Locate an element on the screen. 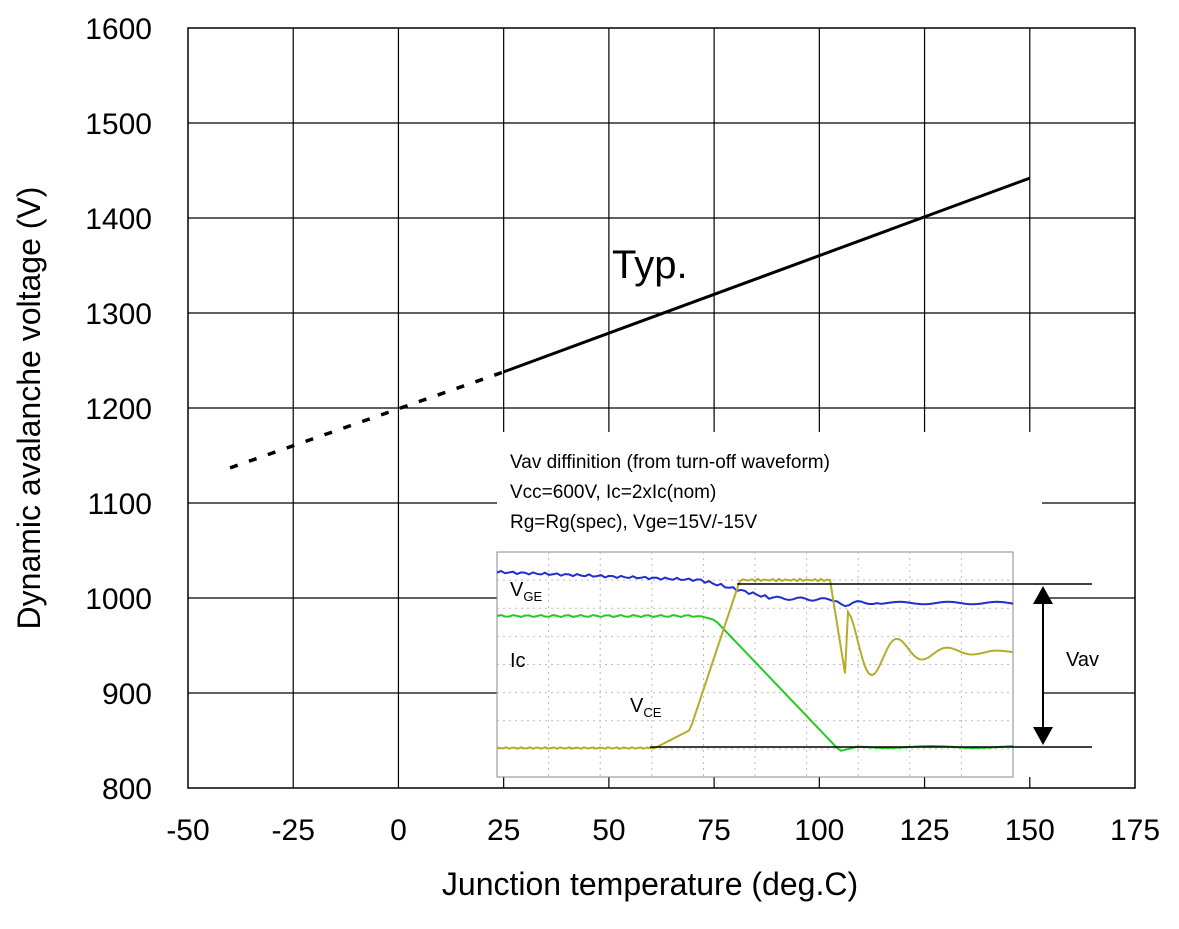 This screenshot has width=1179, height=929. y-tick-label: 1100 is located at coordinates (119, 504).